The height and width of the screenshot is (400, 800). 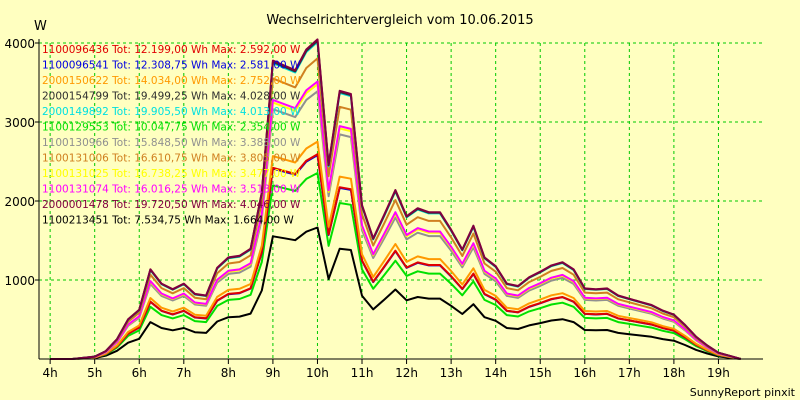 I want to click on x-tick-label: 7h, so click(x=183, y=373).